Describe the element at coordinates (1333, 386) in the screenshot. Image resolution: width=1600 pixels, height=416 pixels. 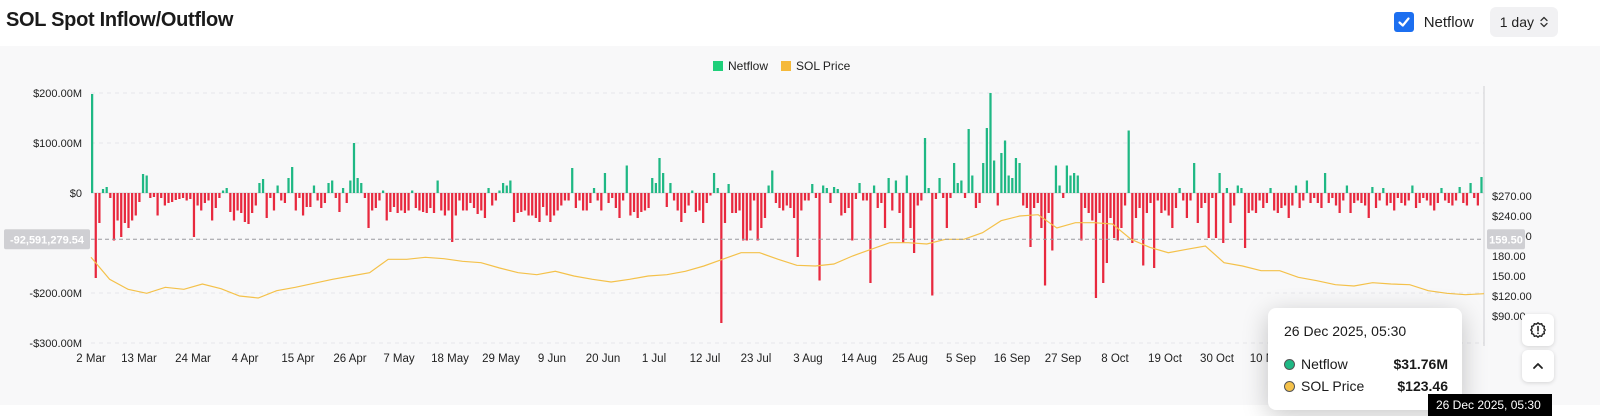
I see `tooltip-row-label: SOL Price` at that location.